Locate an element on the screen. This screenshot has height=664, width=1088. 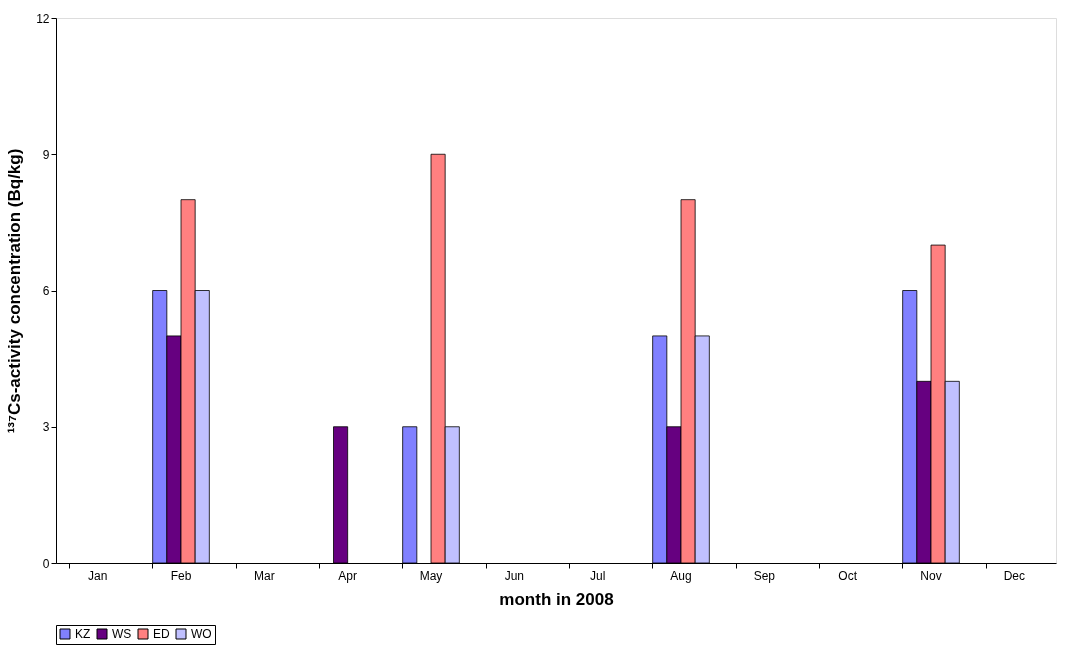
x-tick-label: Mar is located at coordinates (264, 575).